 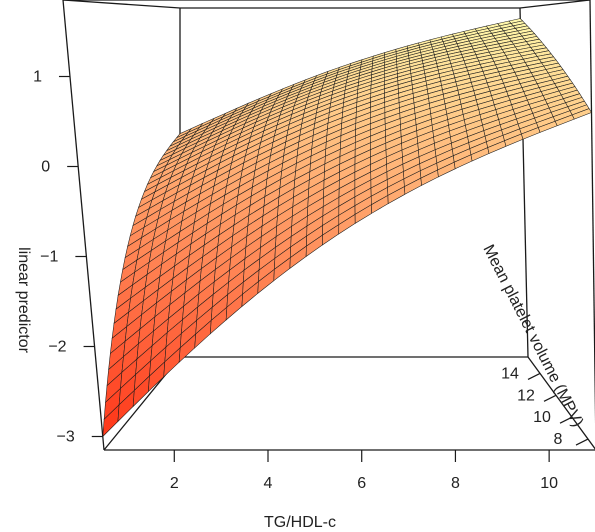 What do you see at coordinates (581, 114) in the screenshot?
I see `surface-facet` at bounding box center [581, 114].